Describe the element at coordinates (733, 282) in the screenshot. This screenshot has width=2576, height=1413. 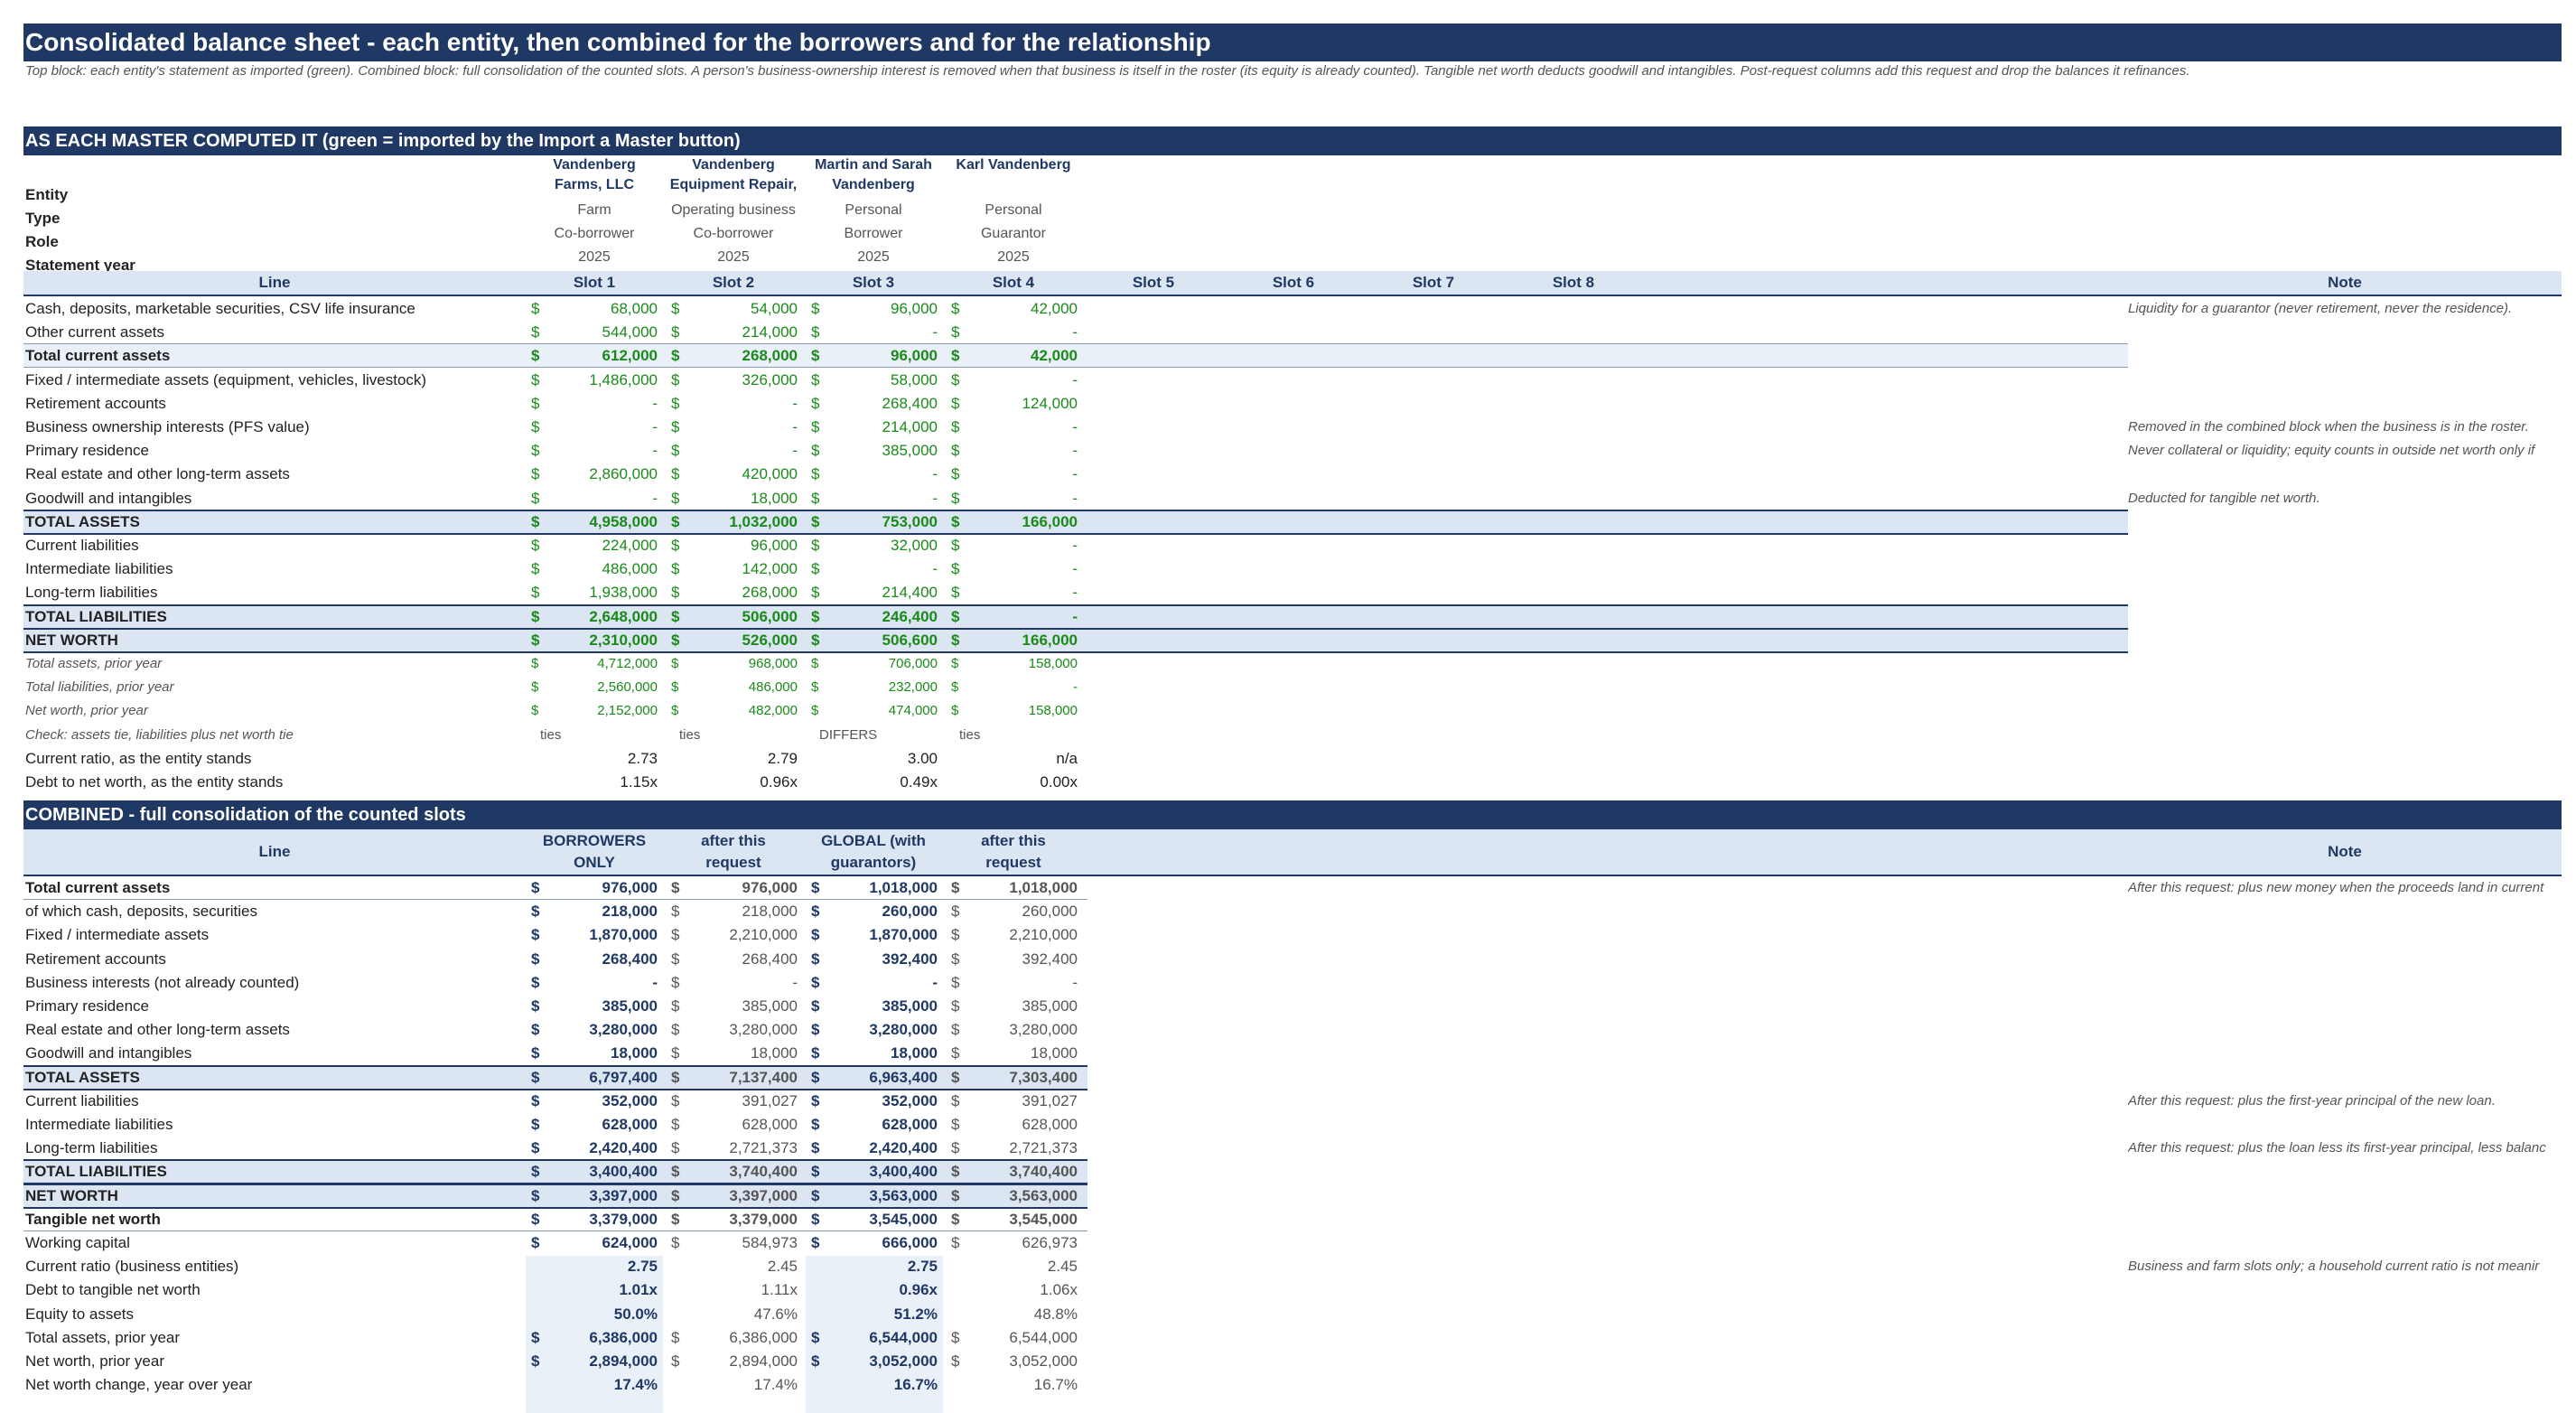
I see `col-header-slot: Slot 2` at that location.